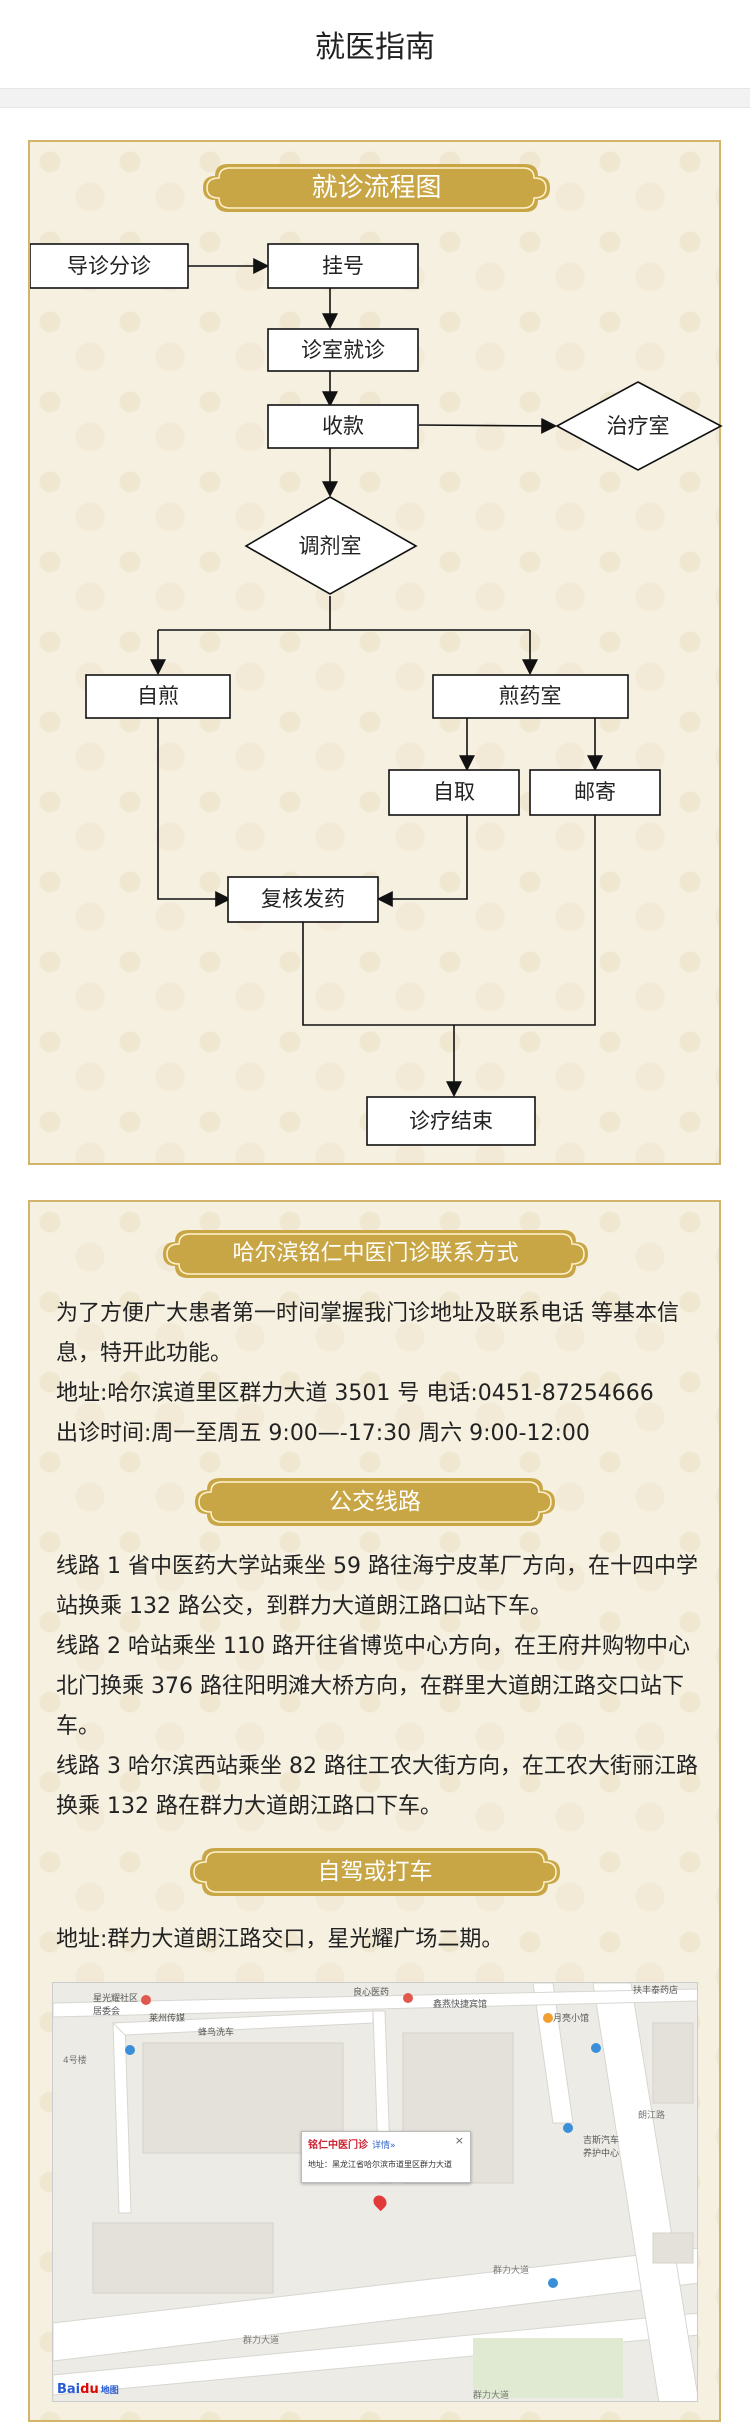  I want to click on flow-node-payment: 收款, so click(343, 426).